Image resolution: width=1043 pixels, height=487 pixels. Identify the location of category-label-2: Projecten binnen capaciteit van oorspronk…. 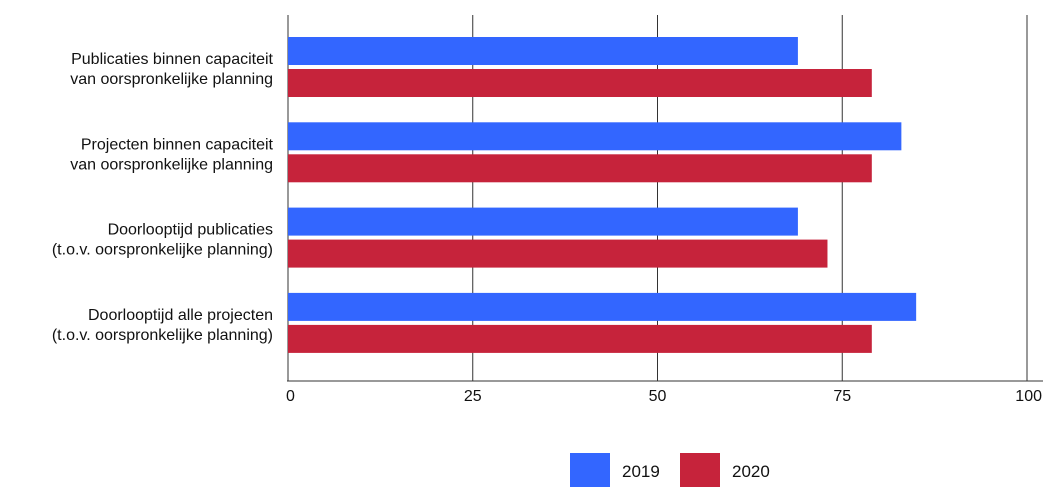
(171, 154).